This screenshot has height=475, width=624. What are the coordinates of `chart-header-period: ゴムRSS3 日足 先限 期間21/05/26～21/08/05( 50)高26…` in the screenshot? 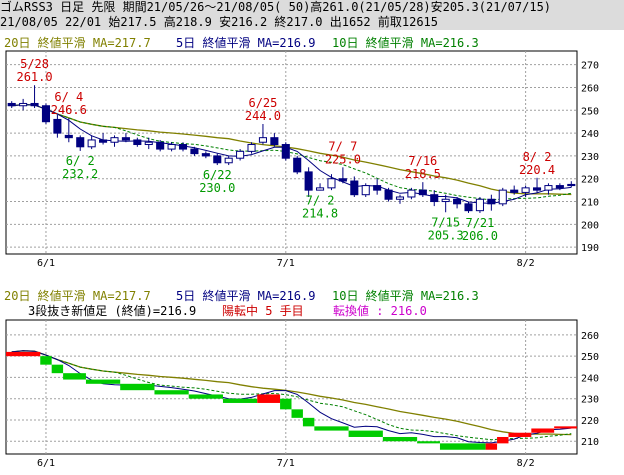 It's located at (312, 8).